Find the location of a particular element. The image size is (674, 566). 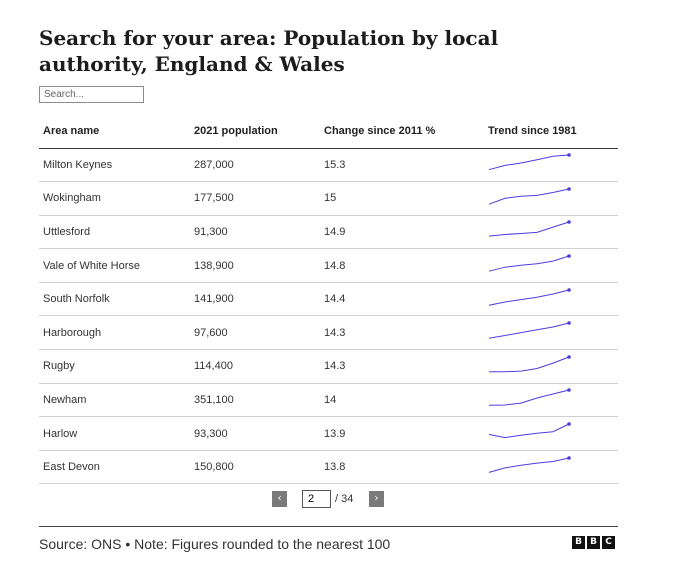

change-cell: 15.3 is located at coordinates (402, 165).